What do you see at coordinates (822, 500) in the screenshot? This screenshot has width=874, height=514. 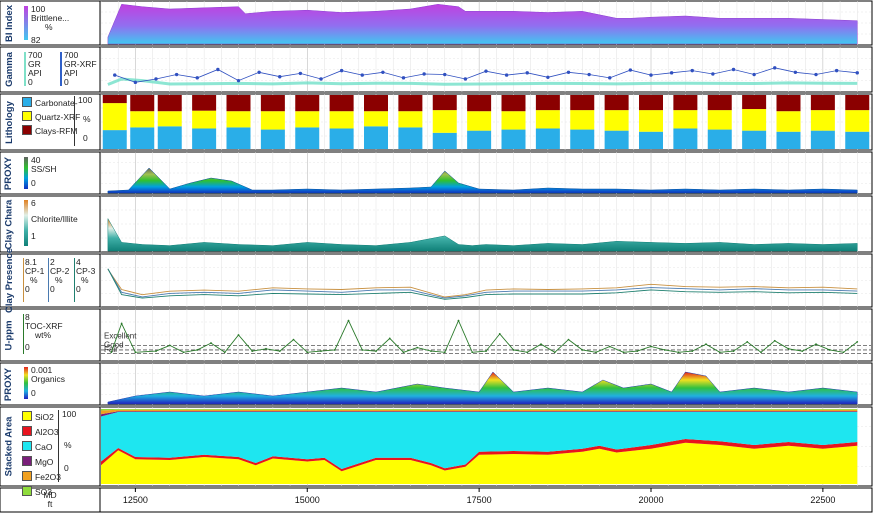 I see `x-tick-label: 22500` at bounding box center [822, 500].